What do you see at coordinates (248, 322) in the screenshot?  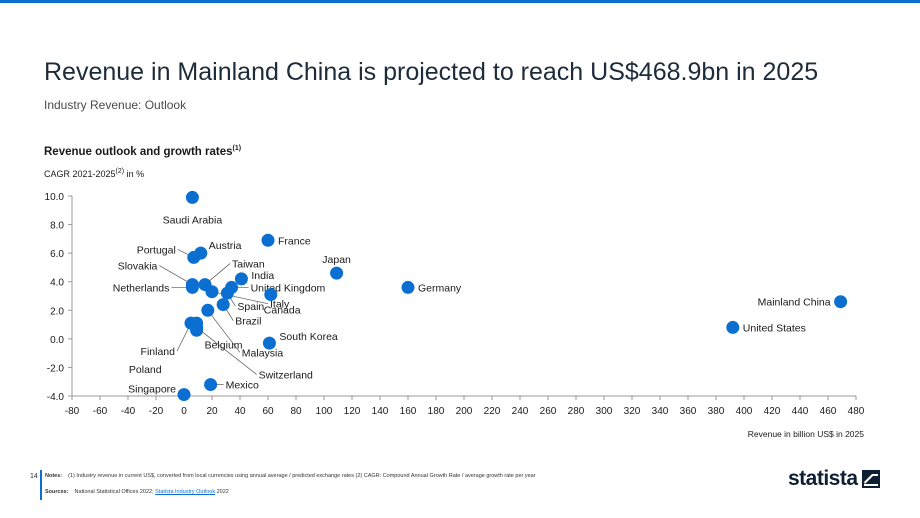 I see `point-label: Brazil` at bounding box center [248, 322].